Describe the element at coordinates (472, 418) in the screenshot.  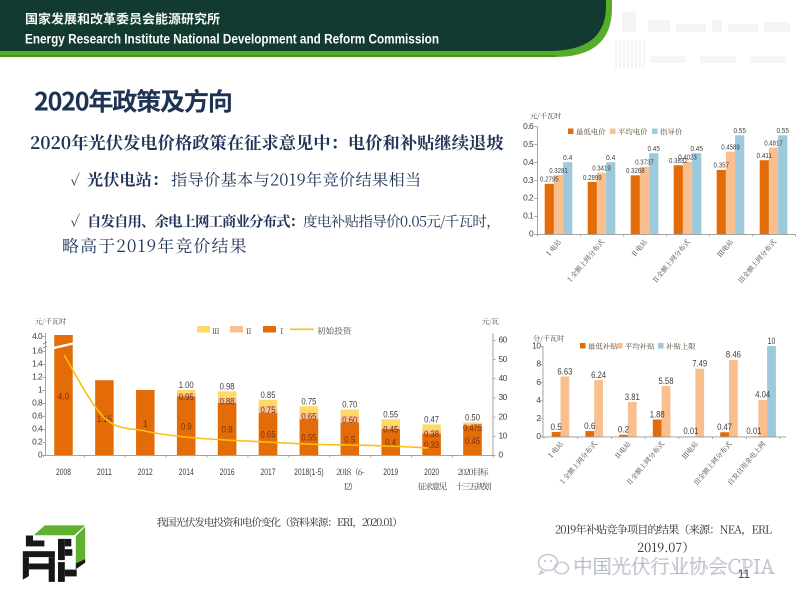
I see `svg-text: 0.50` at that location.